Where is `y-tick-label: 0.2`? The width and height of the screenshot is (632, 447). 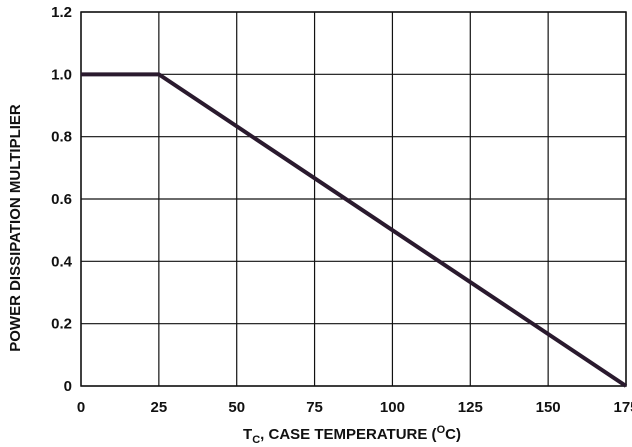 y-tick-label: 0.2 is located at coordinates (61, 324).